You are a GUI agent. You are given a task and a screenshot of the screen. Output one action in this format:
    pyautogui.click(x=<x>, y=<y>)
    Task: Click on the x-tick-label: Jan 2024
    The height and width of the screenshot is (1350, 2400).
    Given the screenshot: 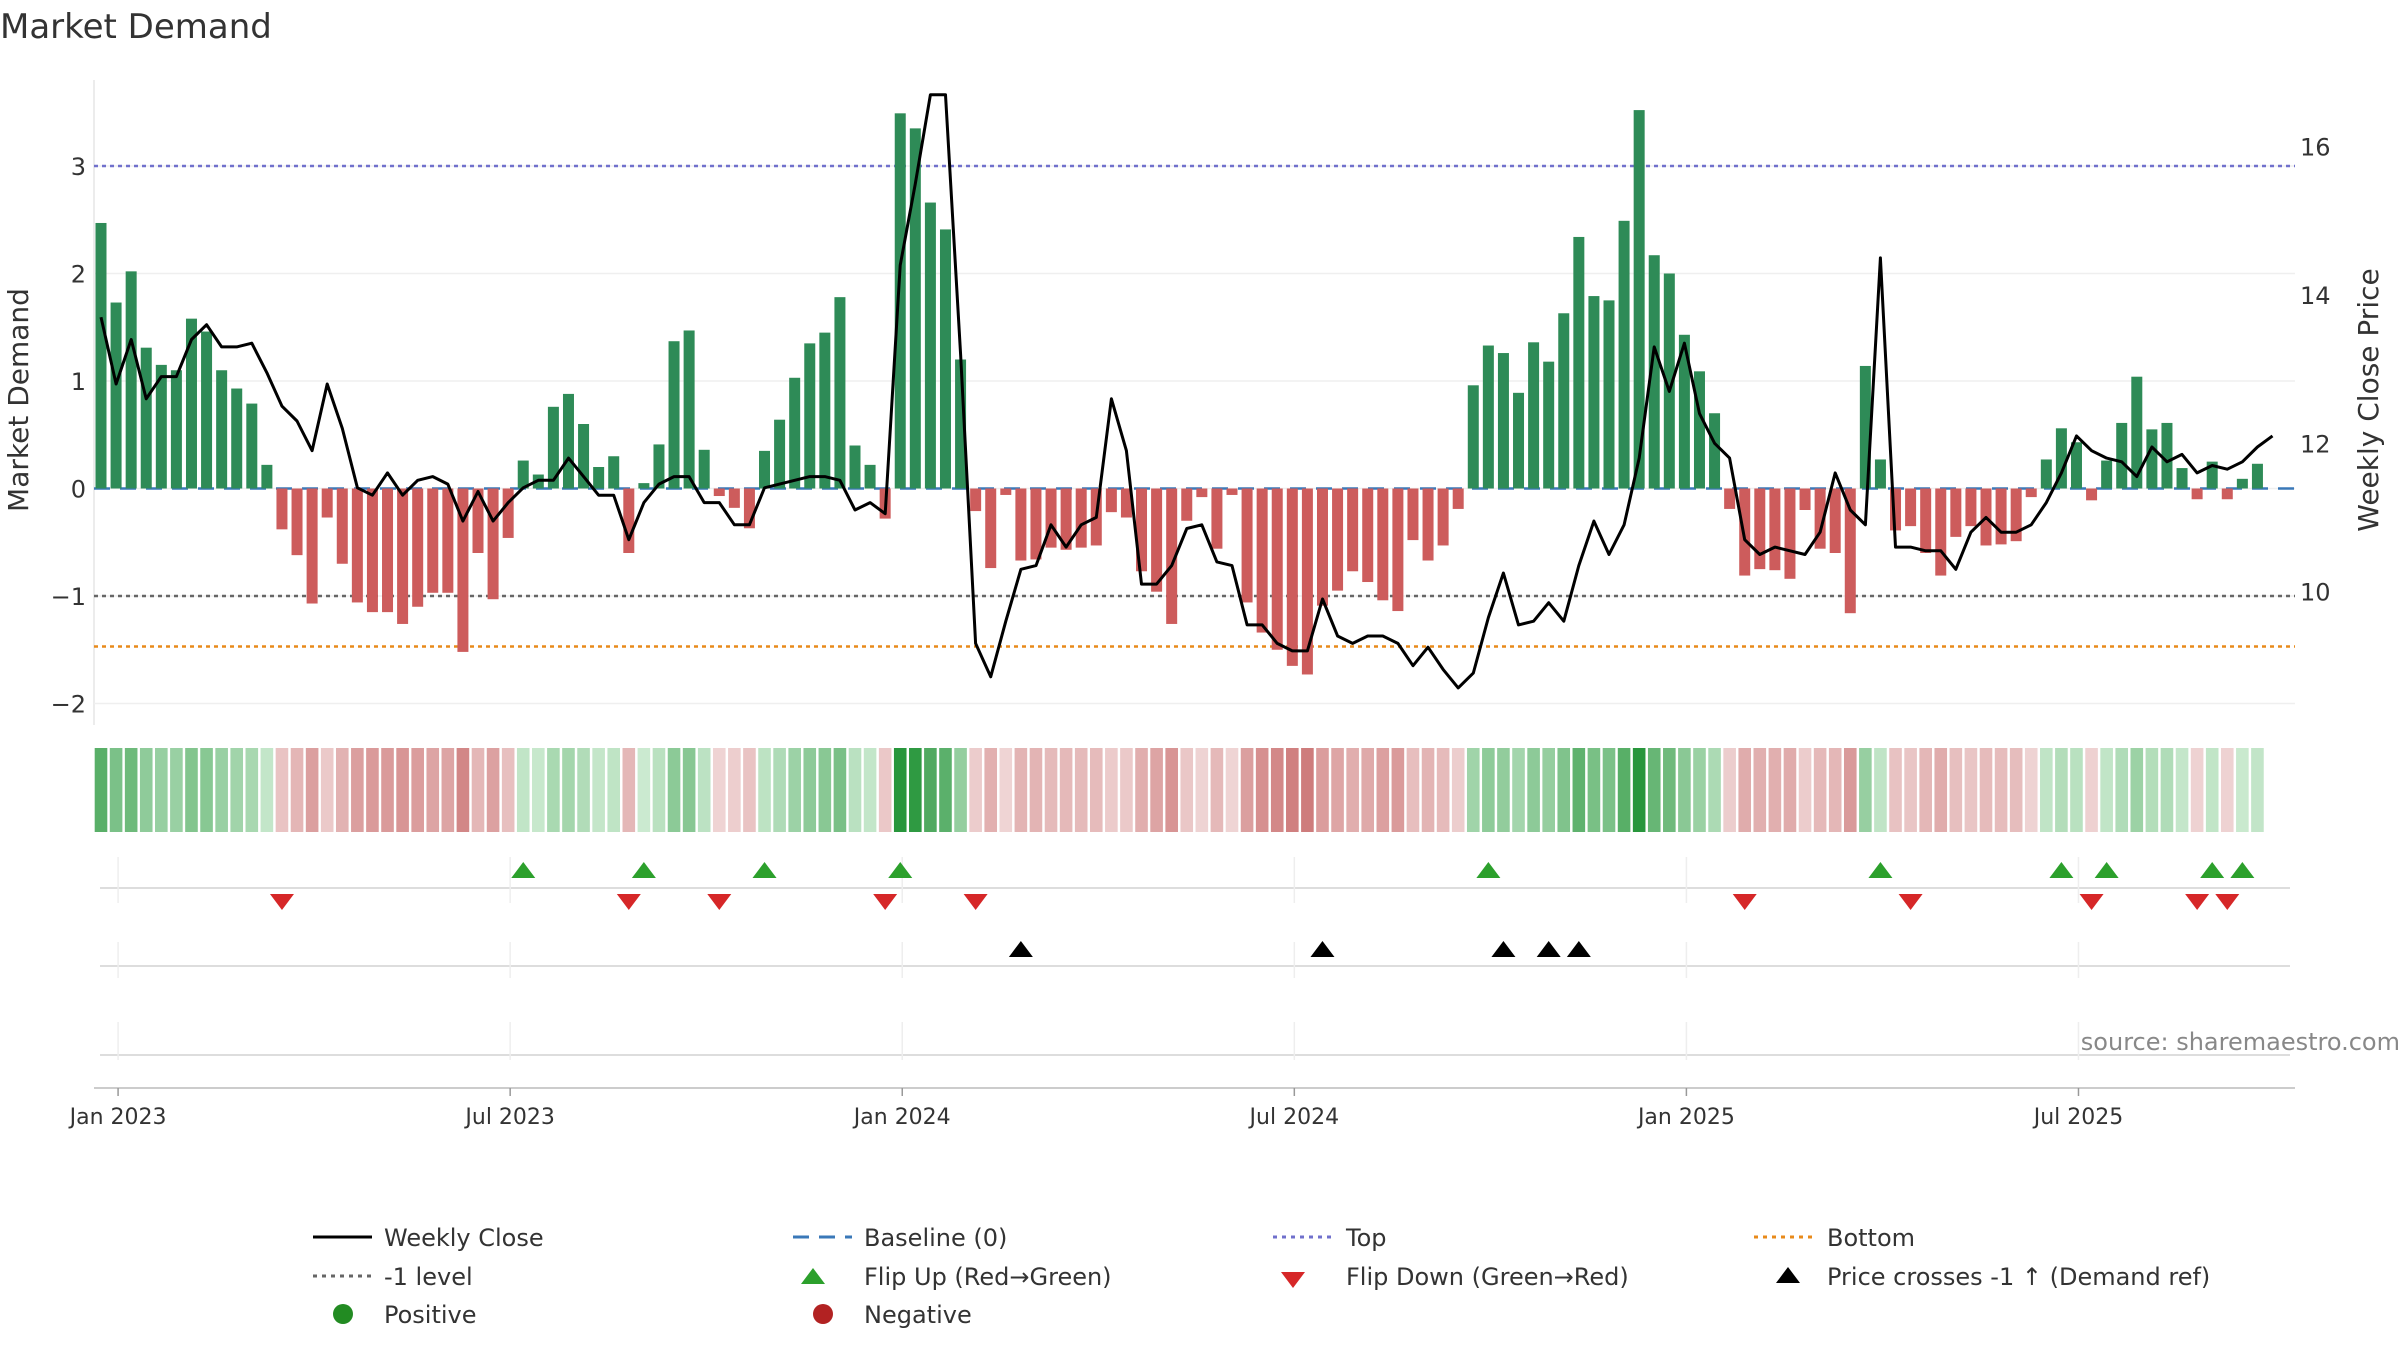 What is the action you would take?
    pyautogui.click(x=901, y=1117)
    